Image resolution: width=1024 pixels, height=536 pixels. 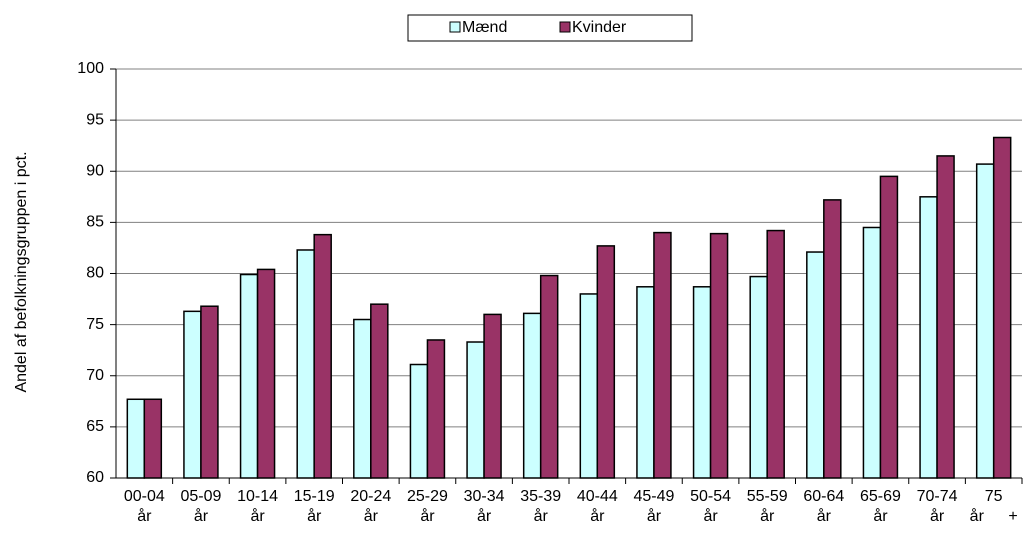 What do you see at coordinates (201, 506) in the screenshot?
I see `x-tick-label: 05-09 år` at bounding box center [201, 506].